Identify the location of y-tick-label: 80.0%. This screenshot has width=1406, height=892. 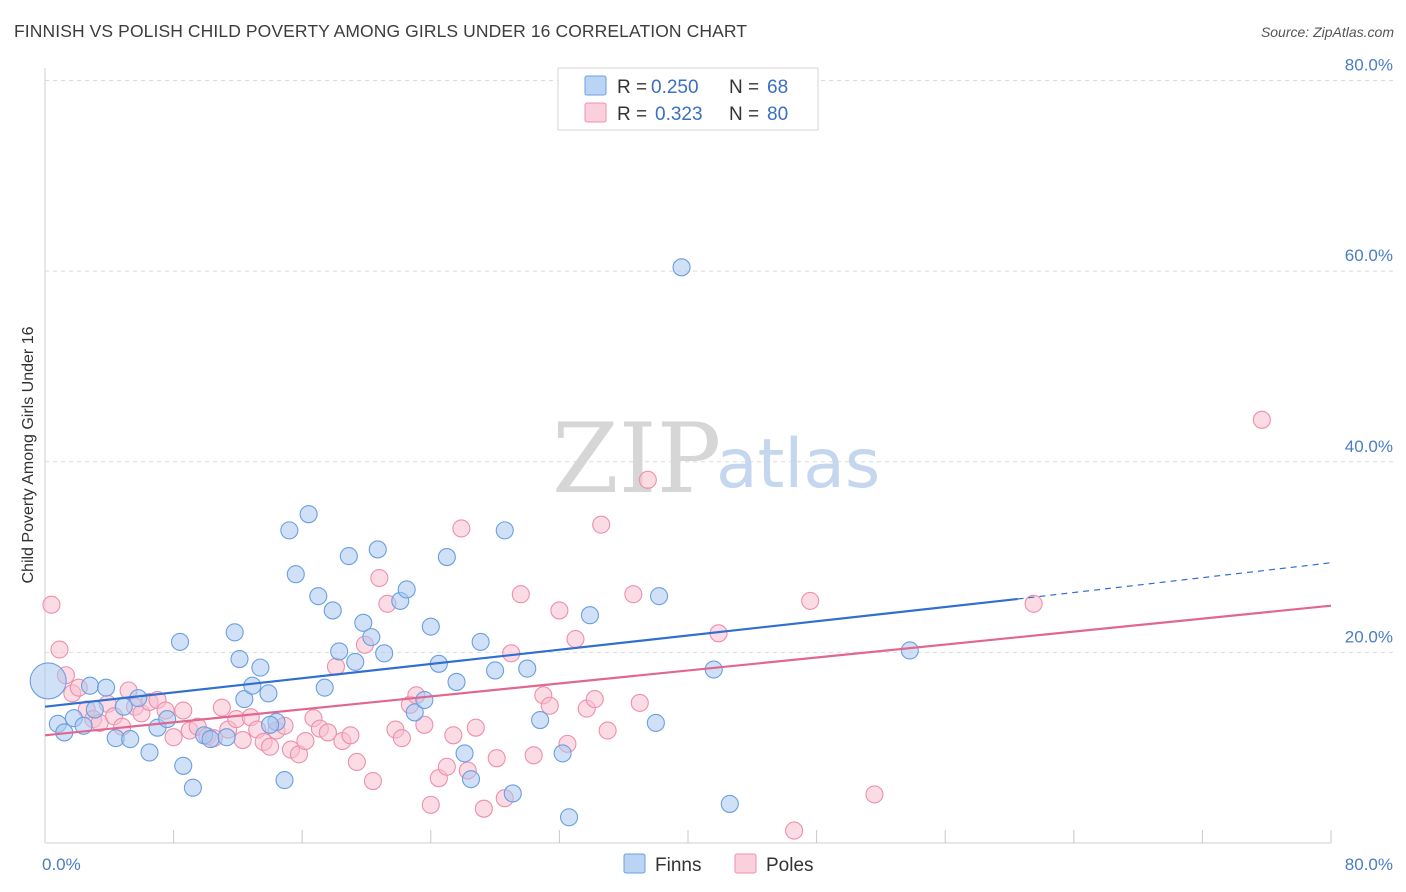
(1369, 65).